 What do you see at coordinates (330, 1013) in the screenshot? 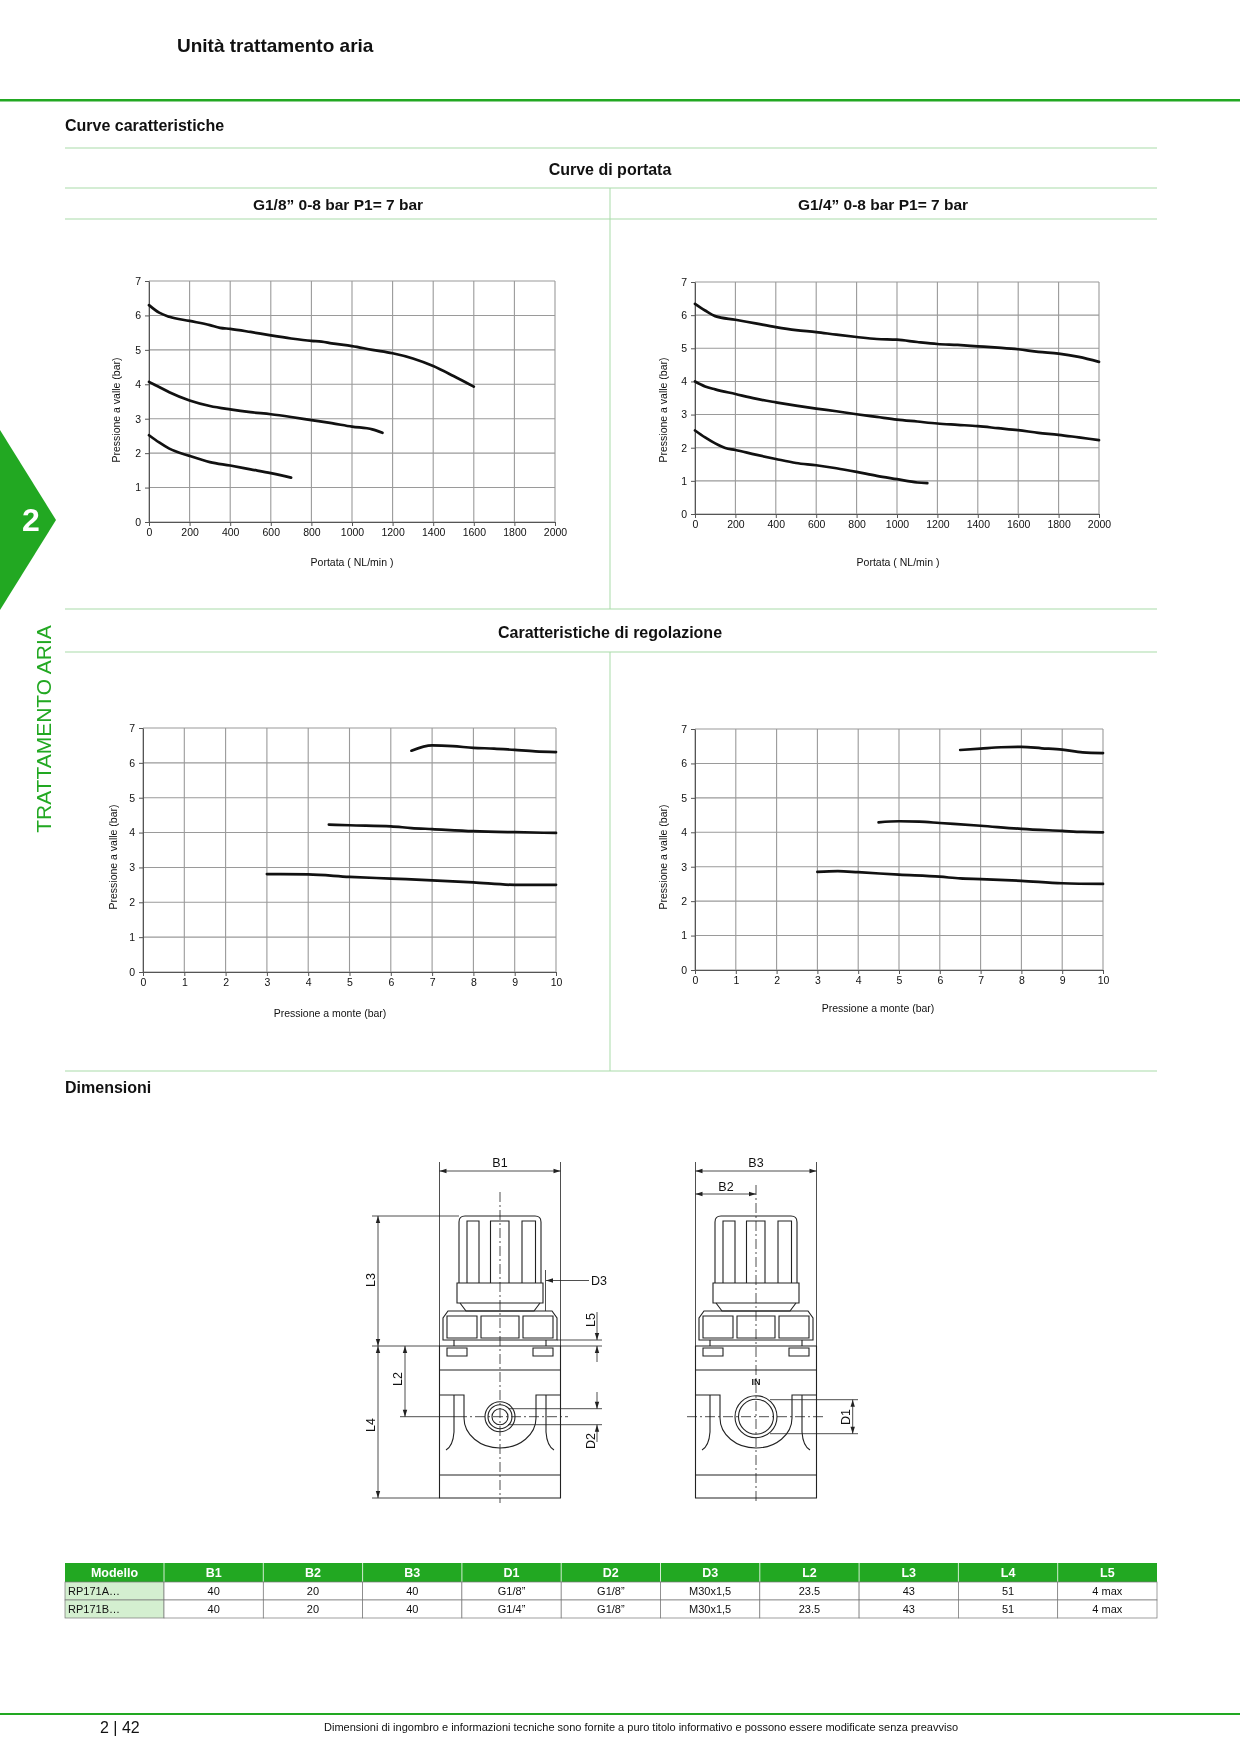
I see `x-axis-title: Pressione a monte (bar)` at bounding box center [330, 1013].